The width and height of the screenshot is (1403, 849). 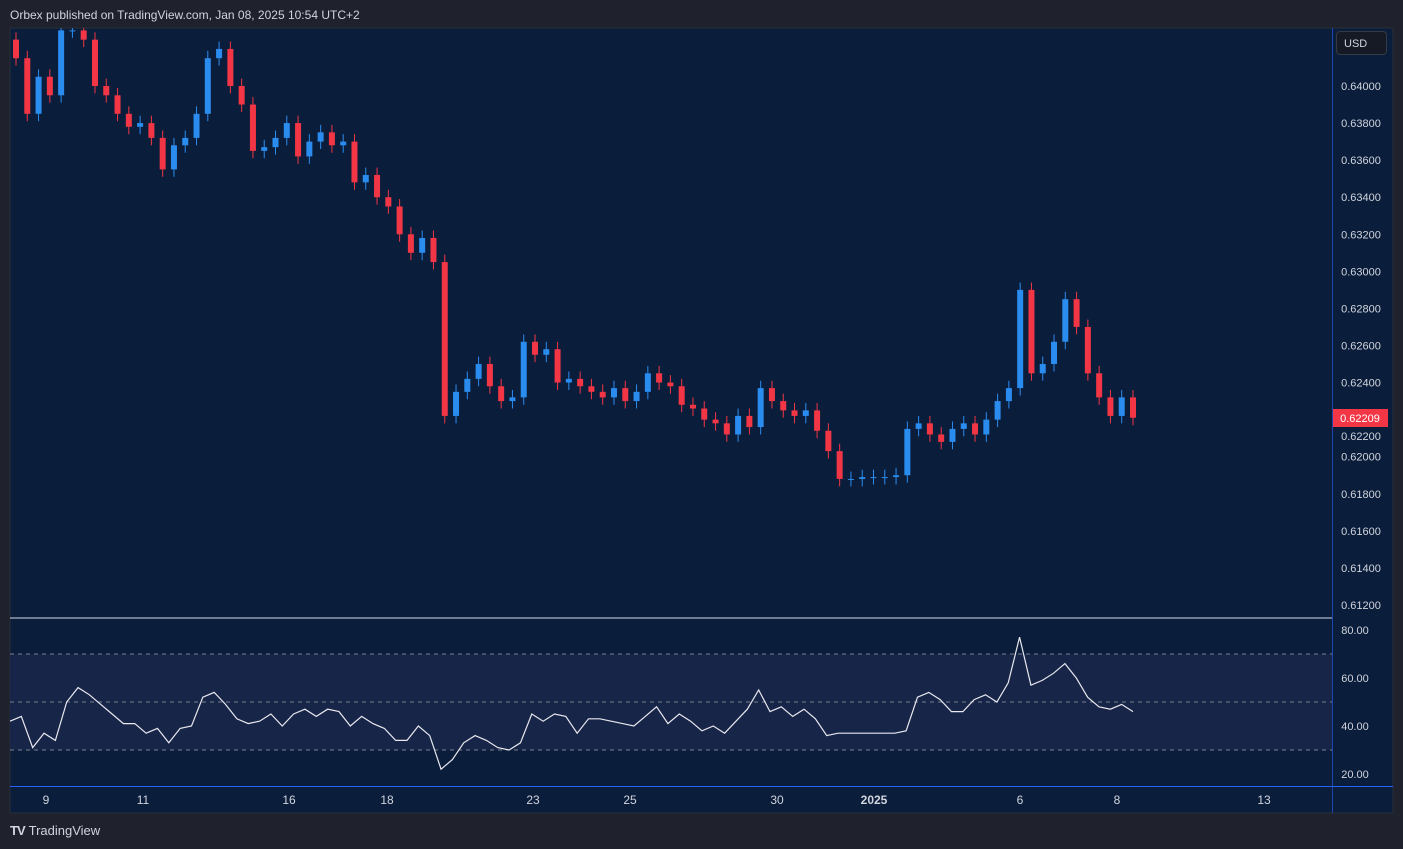 I want to click on price-tick: 0.62800, so click(x=1361, y=309).